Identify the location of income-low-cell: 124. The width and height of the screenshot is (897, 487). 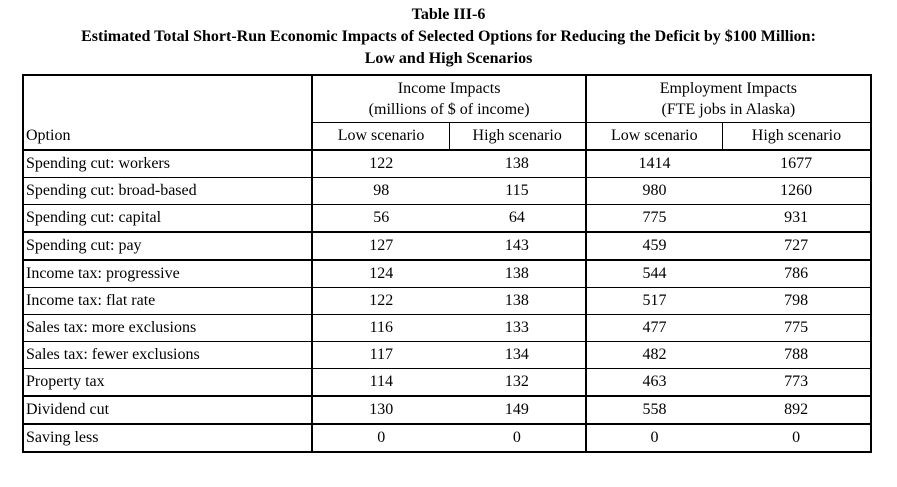
(381, 273).